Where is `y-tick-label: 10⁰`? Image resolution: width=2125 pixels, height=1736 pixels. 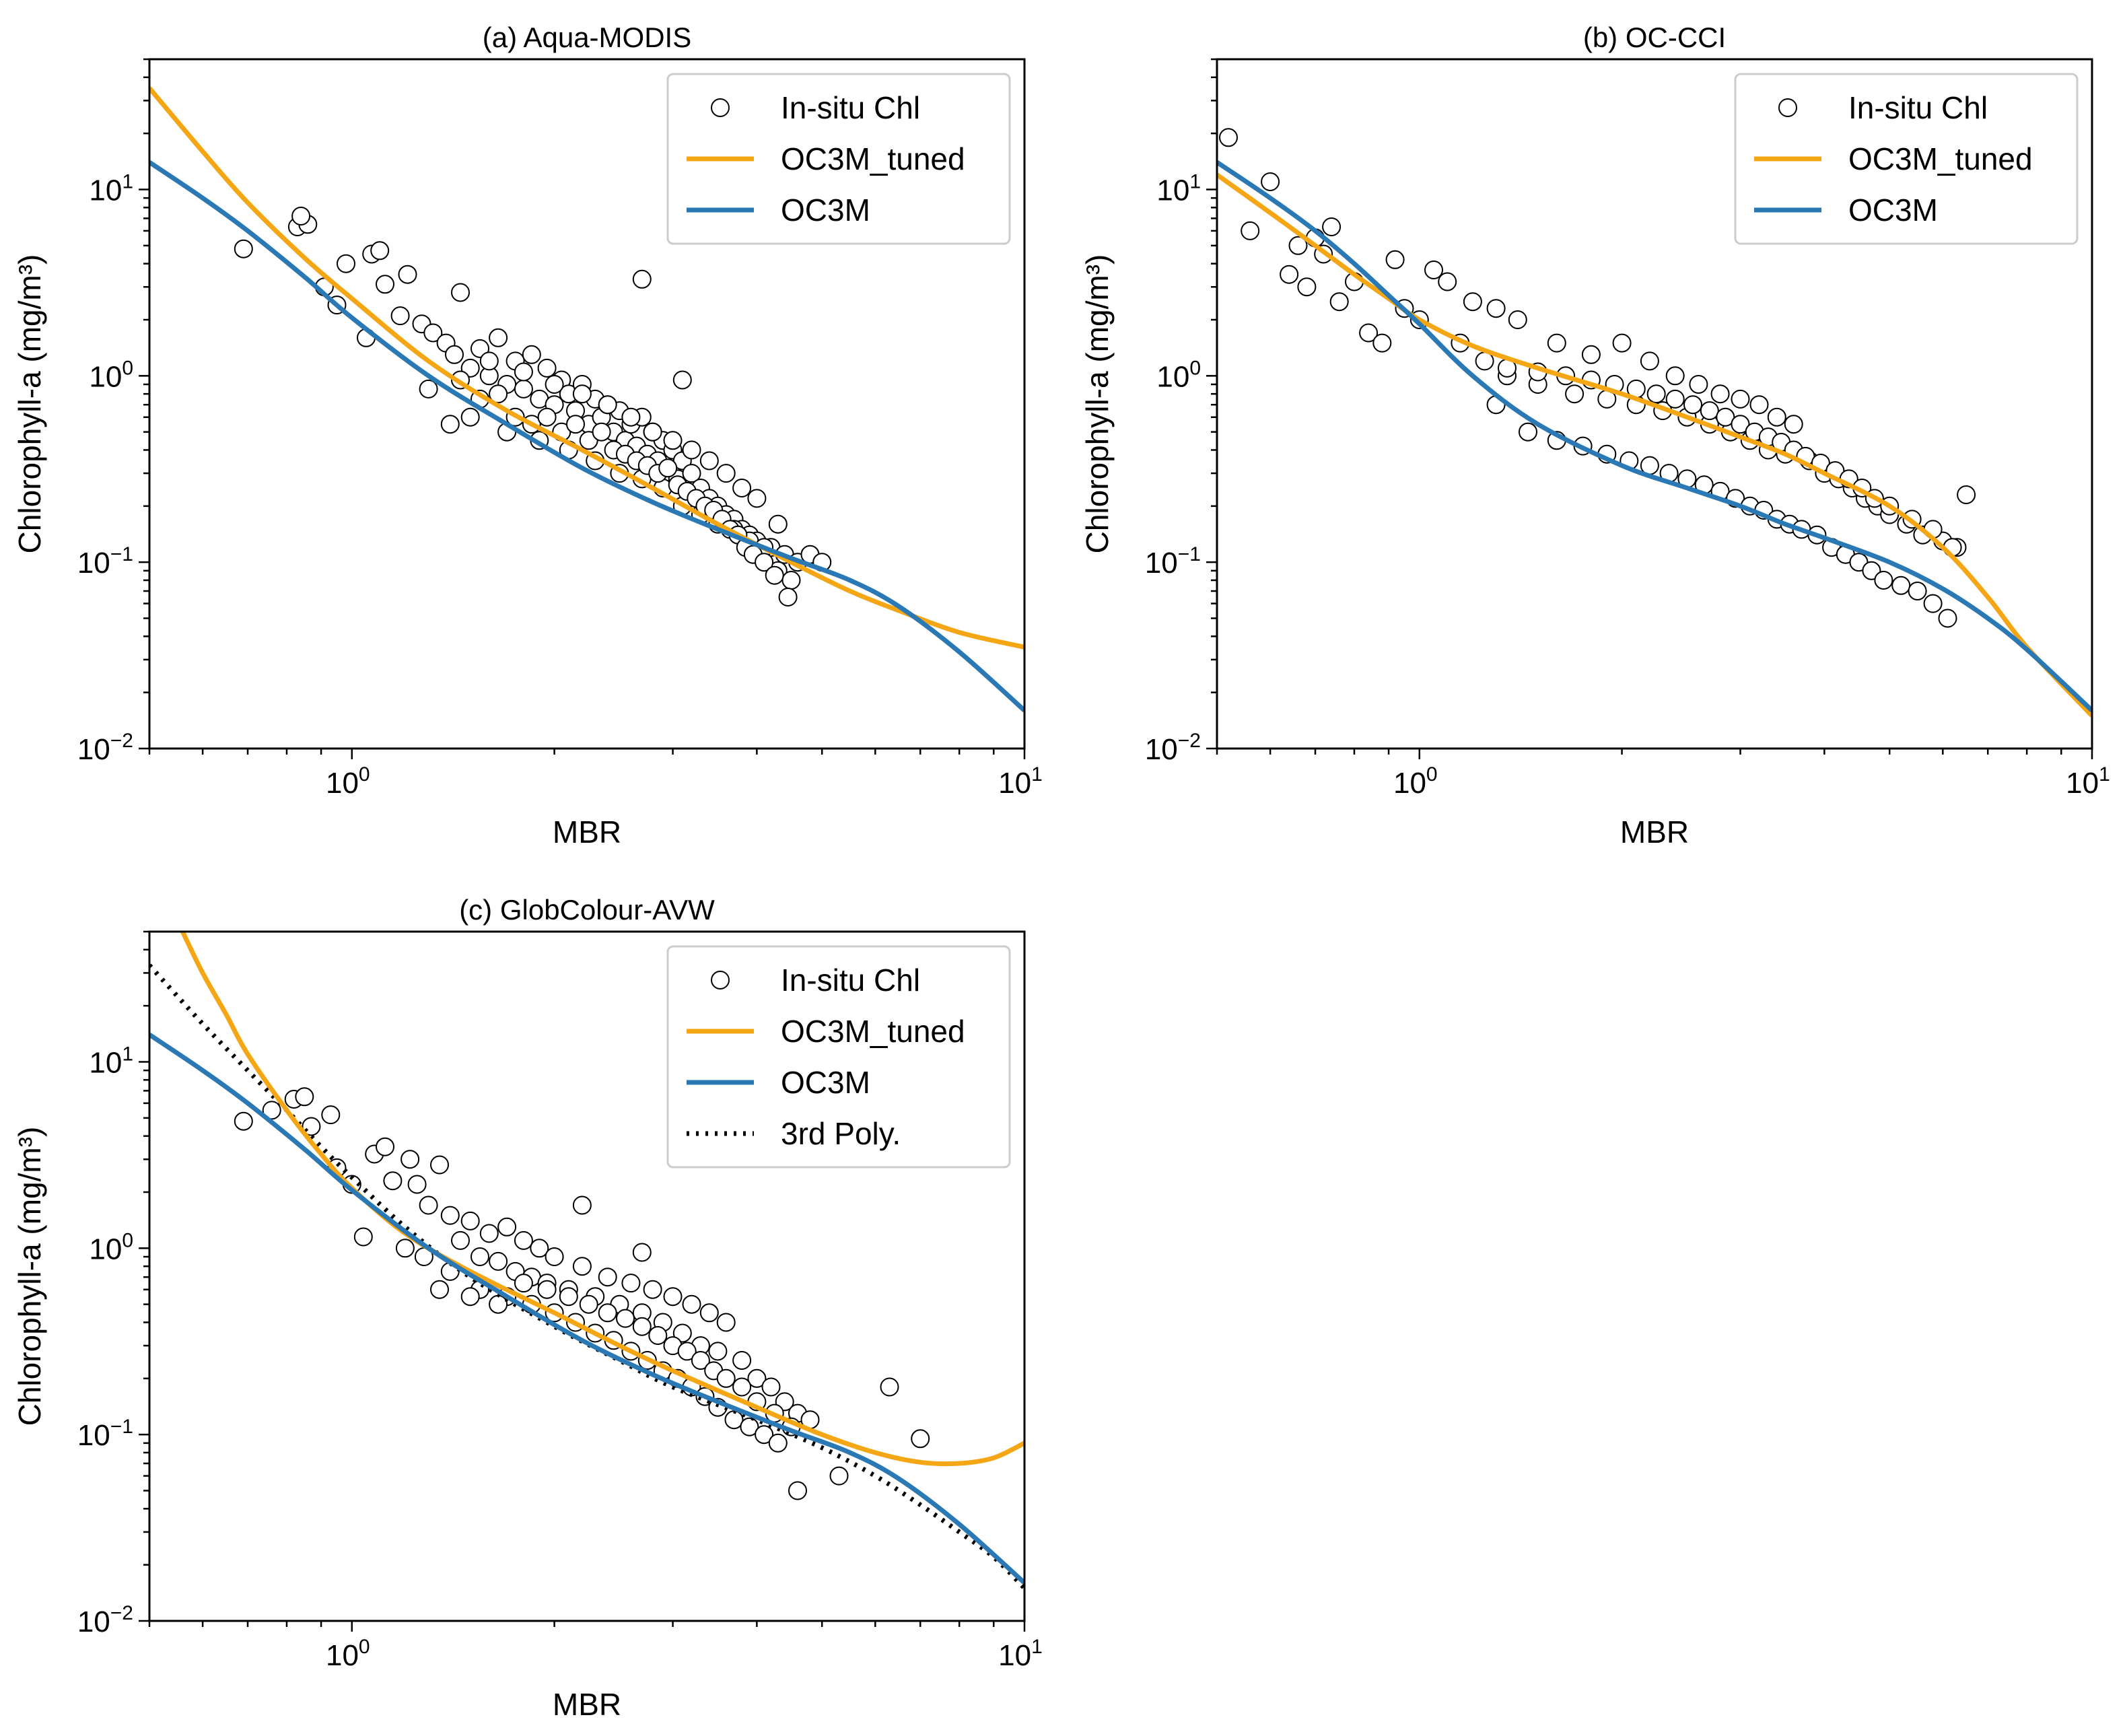
y-tick-label: 10⁰ is located at coordinates (1178, 375).